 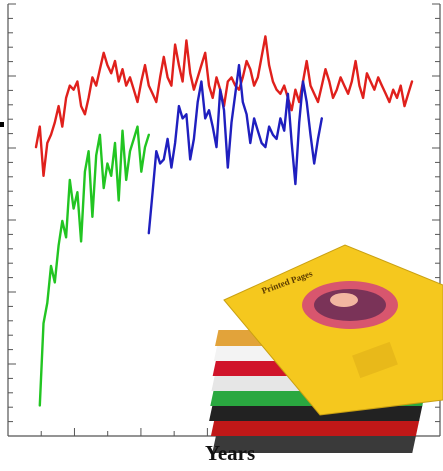 What do you see at coordinates (375, 360) in the screenshot?
I see `cover-text-block` at bounding box center [375, 360].